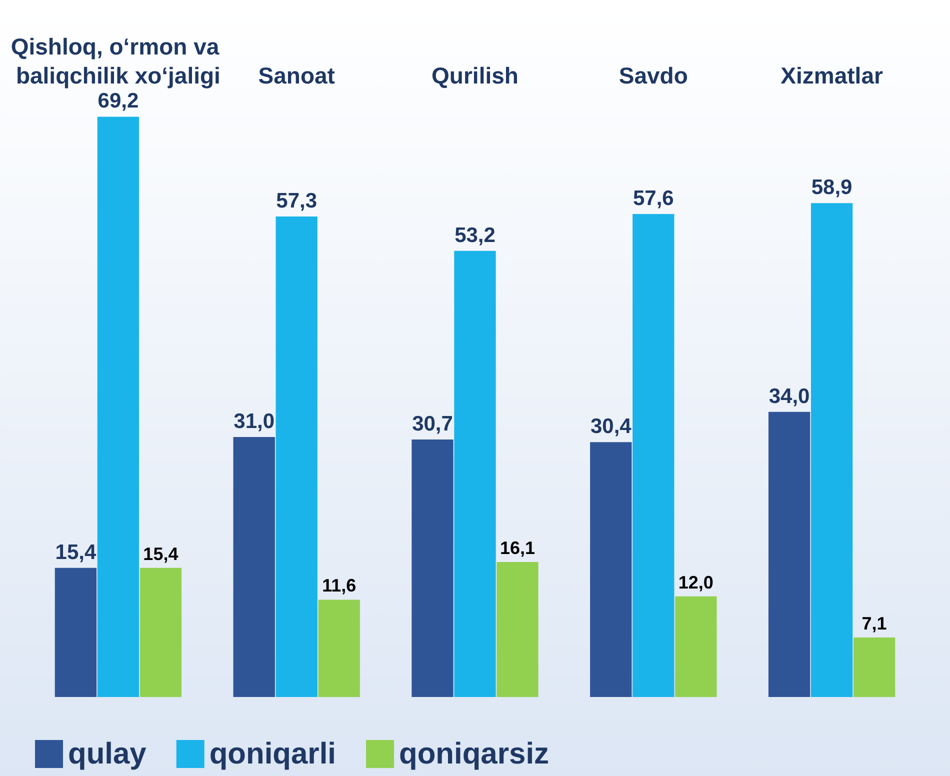  I want to click on x-tick-label: Xizmatlar, so click(831, 75).